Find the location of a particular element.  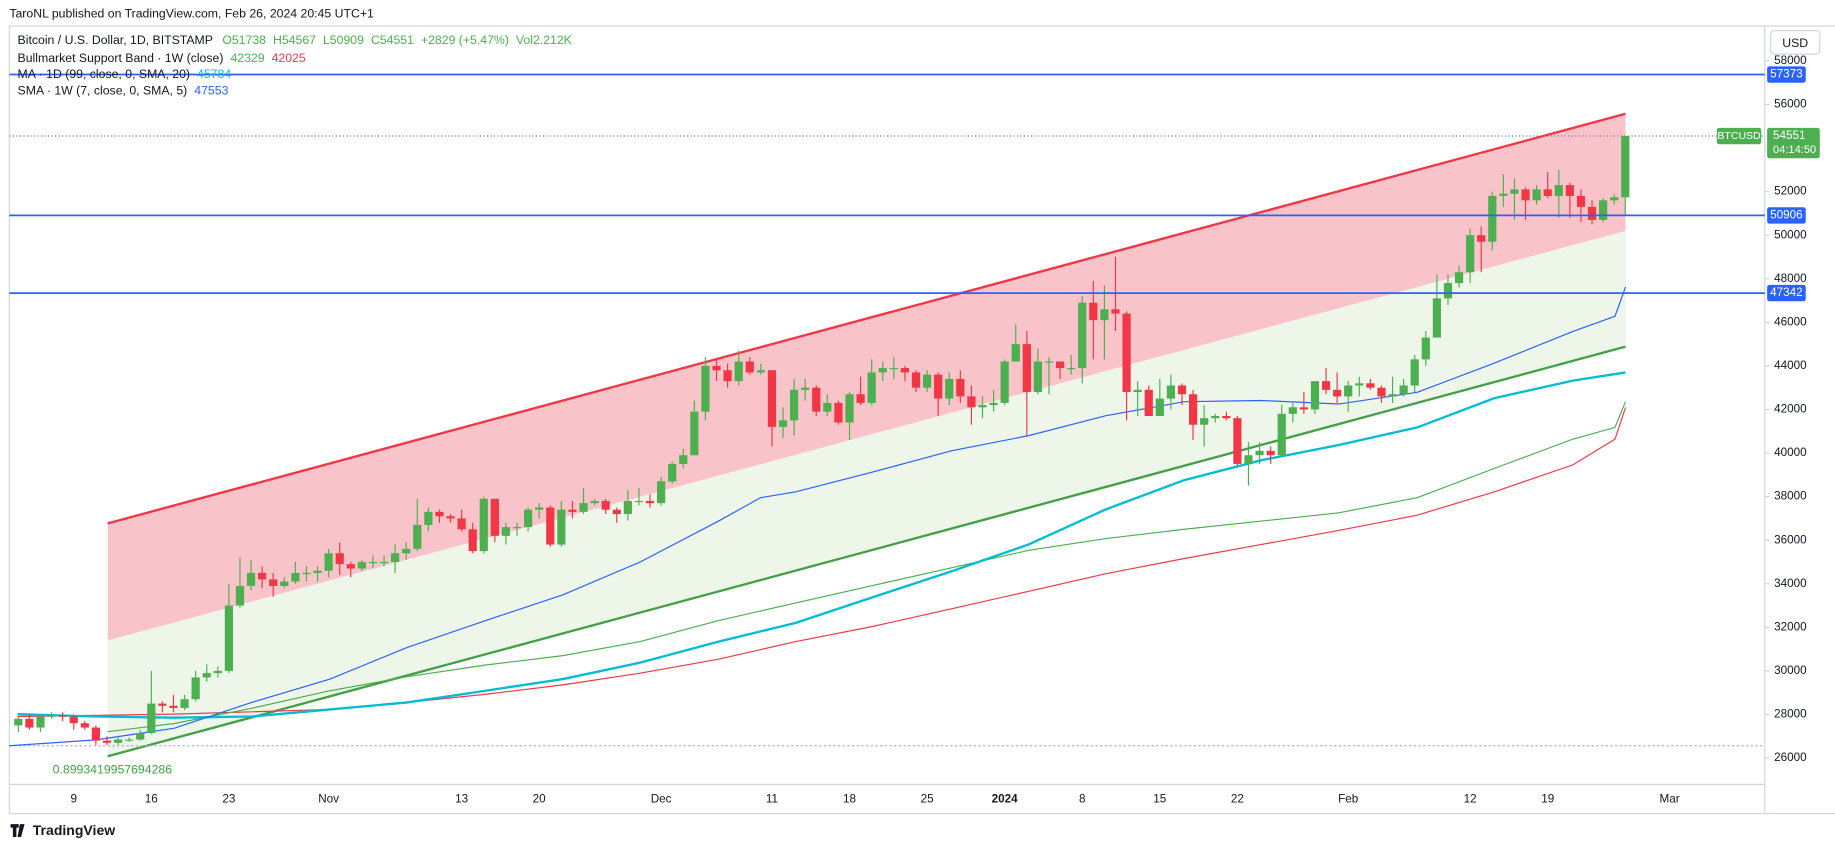

x-tick-label: 22 is located at coordinates (1237, 799).